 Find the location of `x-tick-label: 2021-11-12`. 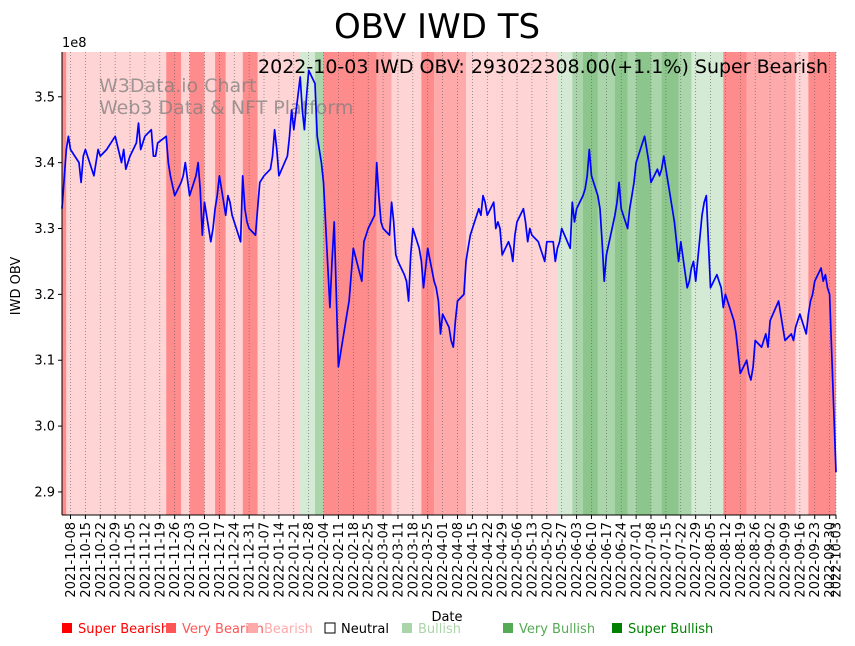

x-tick-label: 2021-11-12 is located at coordinates (145, 560).